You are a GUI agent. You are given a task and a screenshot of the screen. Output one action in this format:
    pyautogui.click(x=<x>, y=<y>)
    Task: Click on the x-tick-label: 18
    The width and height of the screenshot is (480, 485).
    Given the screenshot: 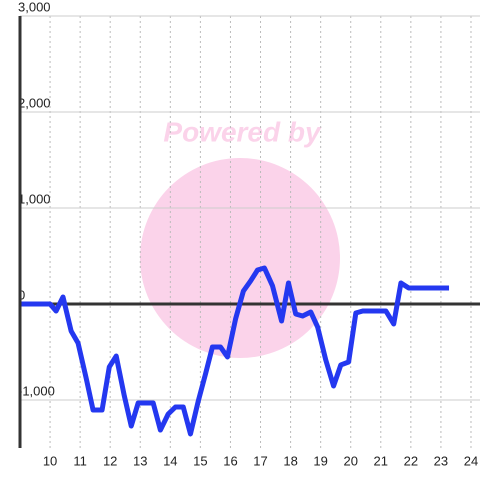 What is the action you would take?
    pyautogui.click(x=290, y=460)
    